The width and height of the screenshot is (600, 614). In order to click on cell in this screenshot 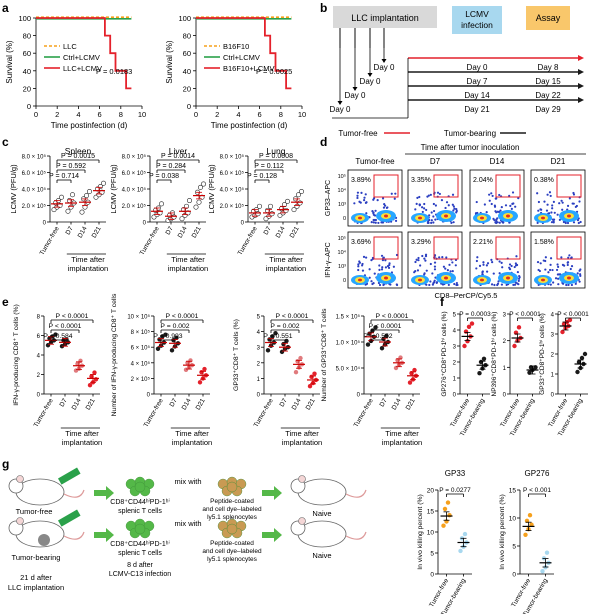, I will do `click(140, 487)`.